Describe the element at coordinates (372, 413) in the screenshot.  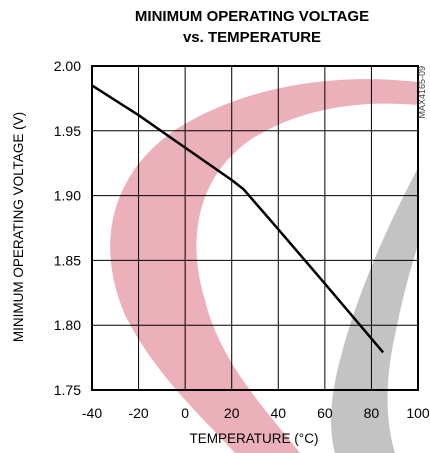
I see `x-tick-label: 80` at that location.